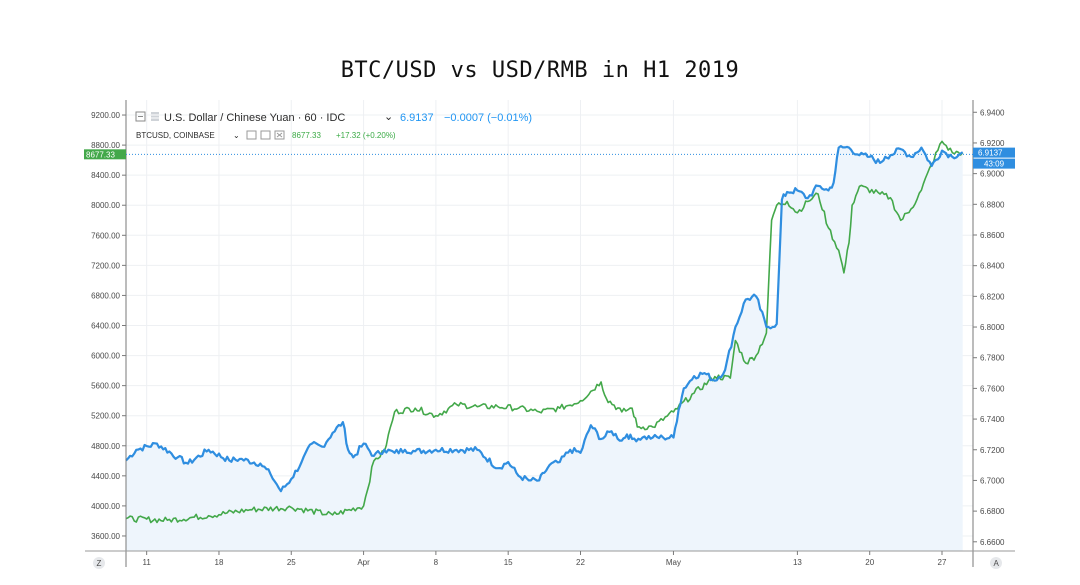 The height and width of the screenshot is (585, 1080). What do you see at coordinates (105, 506) in the screenshot?
I see `left-tick-label: 4000.00` at bounding box center [105, 506].